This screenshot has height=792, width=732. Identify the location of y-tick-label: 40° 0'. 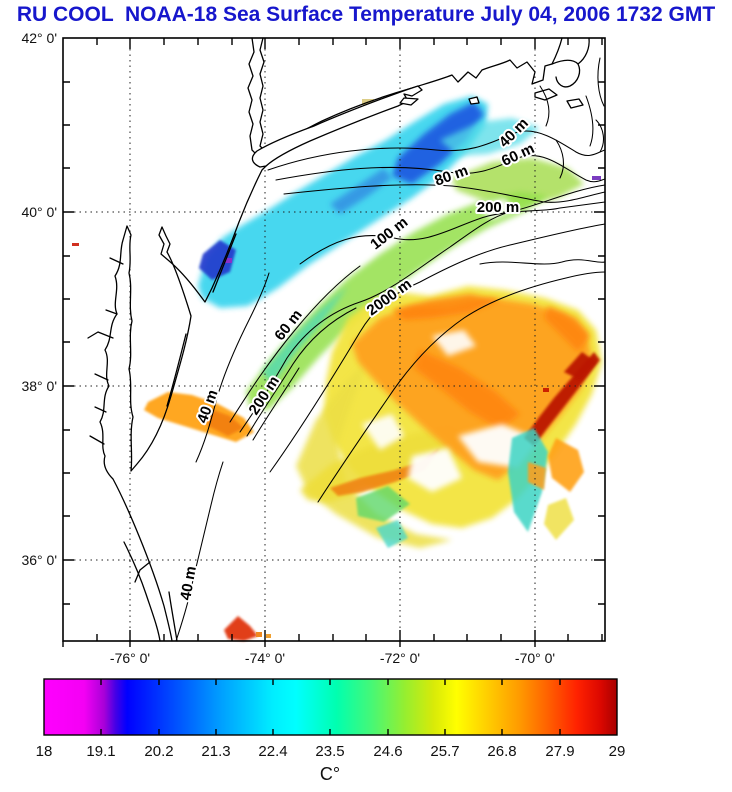
(39, 212).